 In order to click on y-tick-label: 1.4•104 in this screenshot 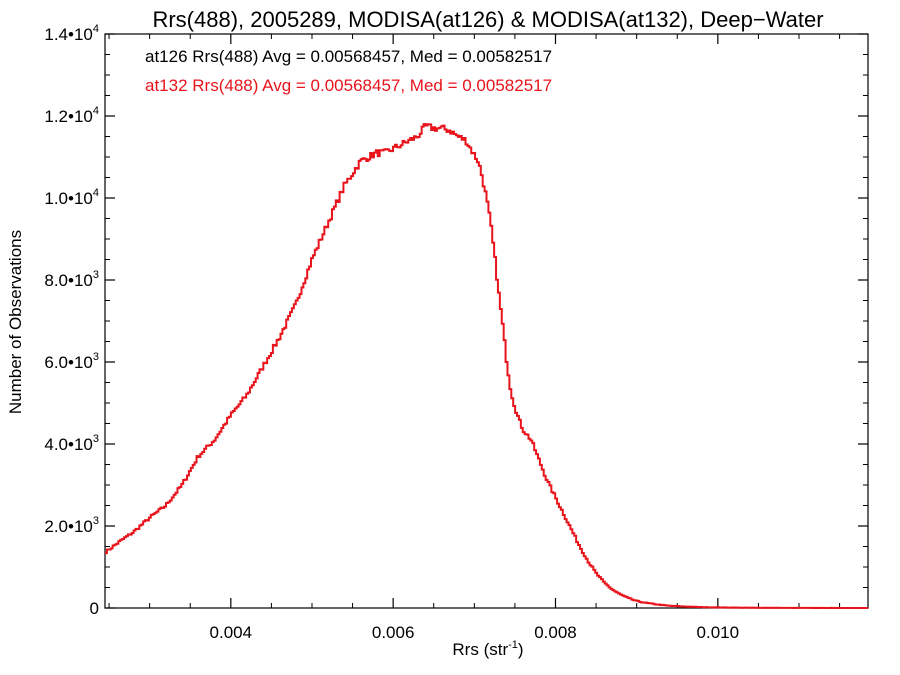, I will do `click(71, 33)`.